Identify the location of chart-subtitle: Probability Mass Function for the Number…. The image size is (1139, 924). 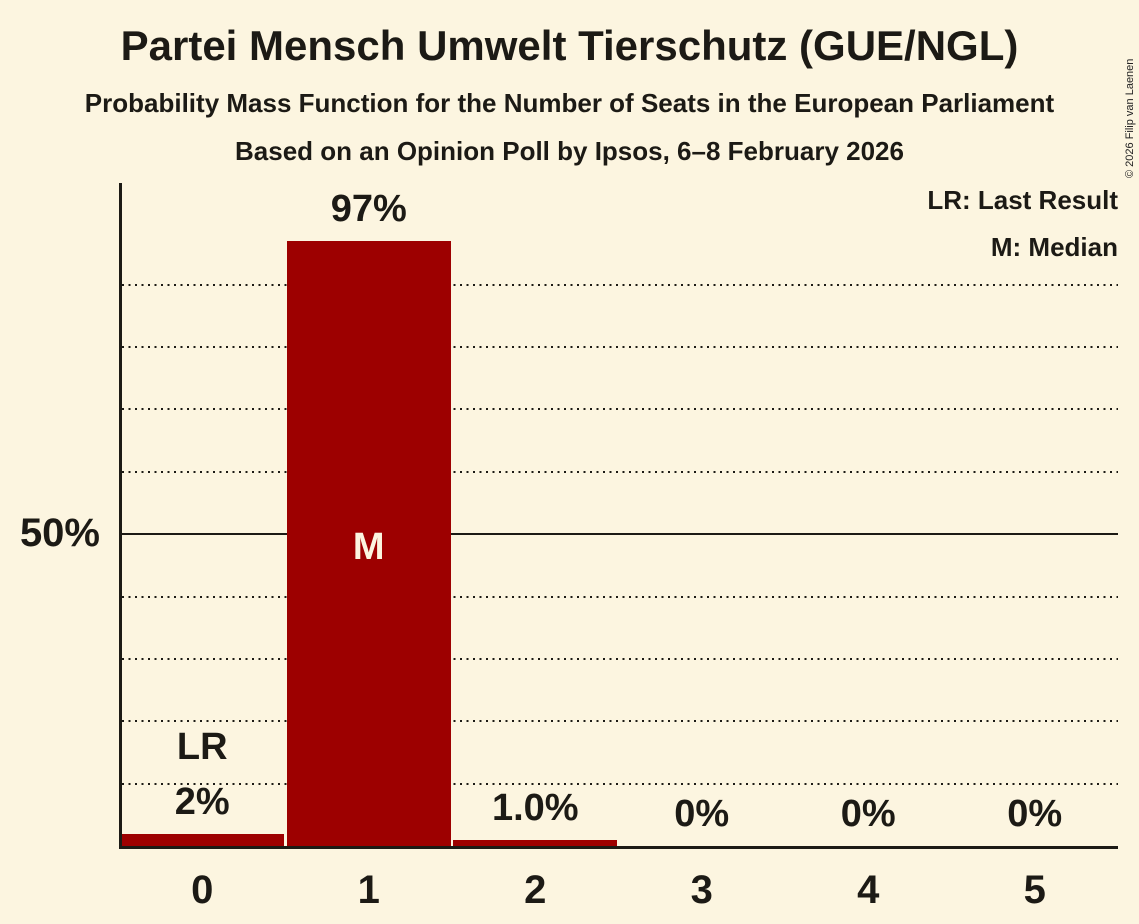
(569, 103).